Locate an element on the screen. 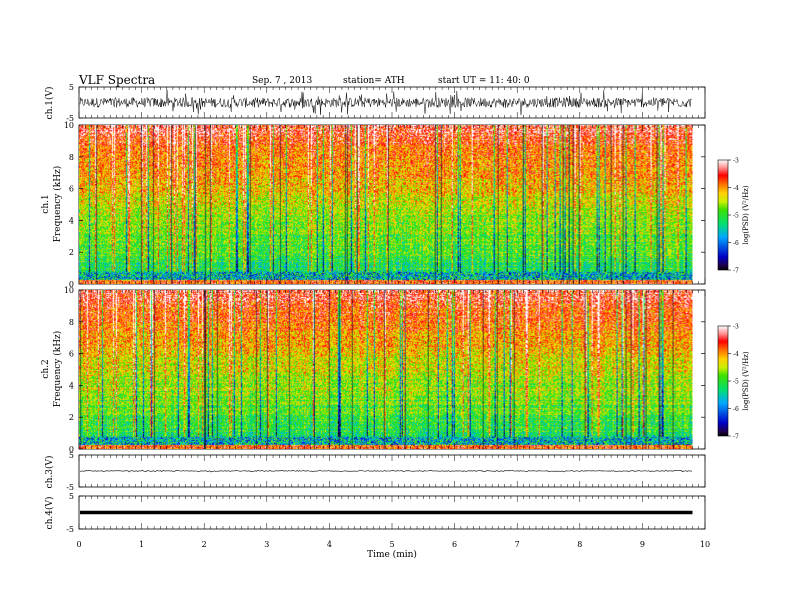 This screenshot has height=612, width=792. x-tick-label: 1 is located at coordinates (141, 544).